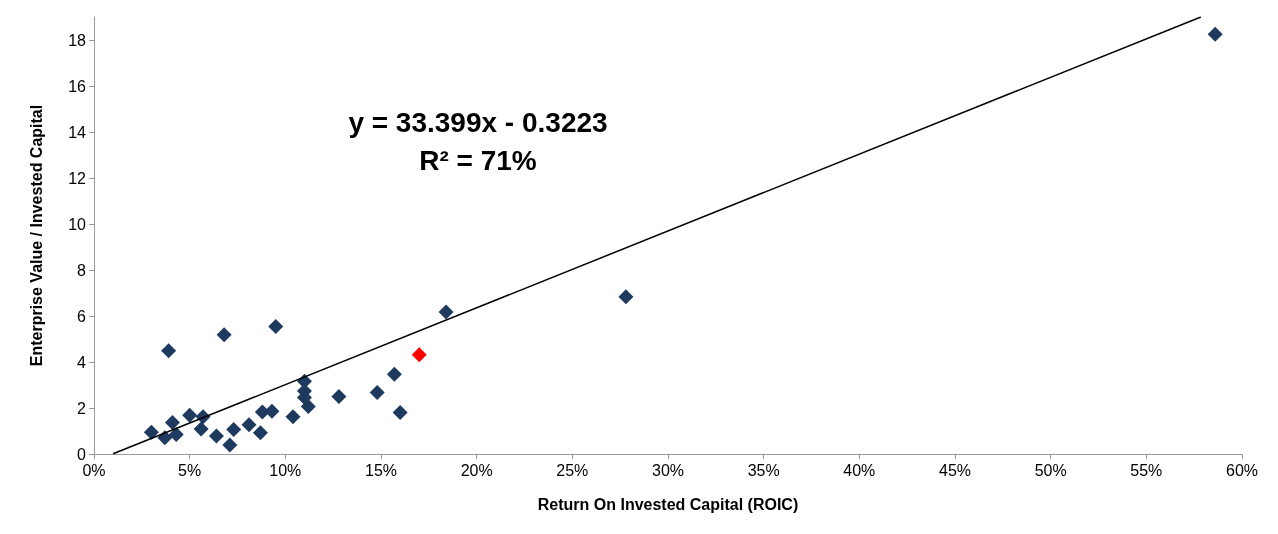 The image size is (1278, 534). What do you see at coordinates (94, 470) in the screenshot?
I see `x-tick-label: 0%` at bounding box center [94, 470].